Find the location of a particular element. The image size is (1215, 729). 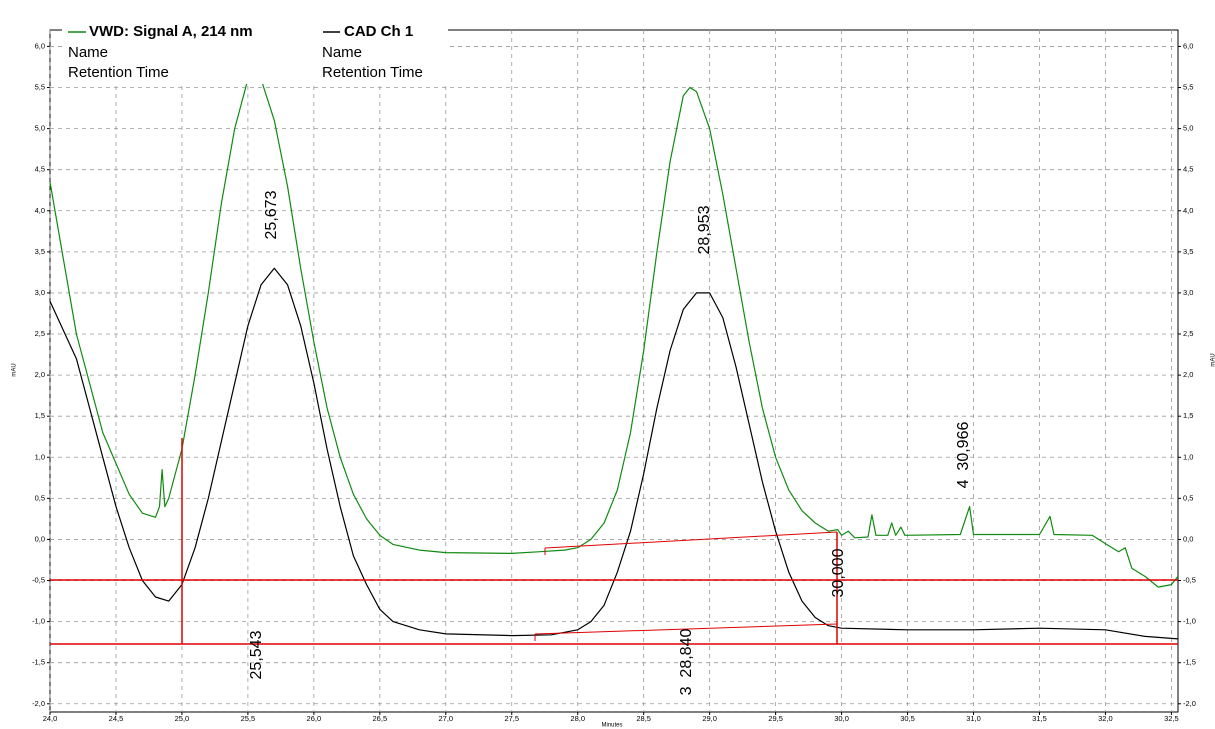

y2-tick-label: 4,5 is located at coordinates (1188, 169).